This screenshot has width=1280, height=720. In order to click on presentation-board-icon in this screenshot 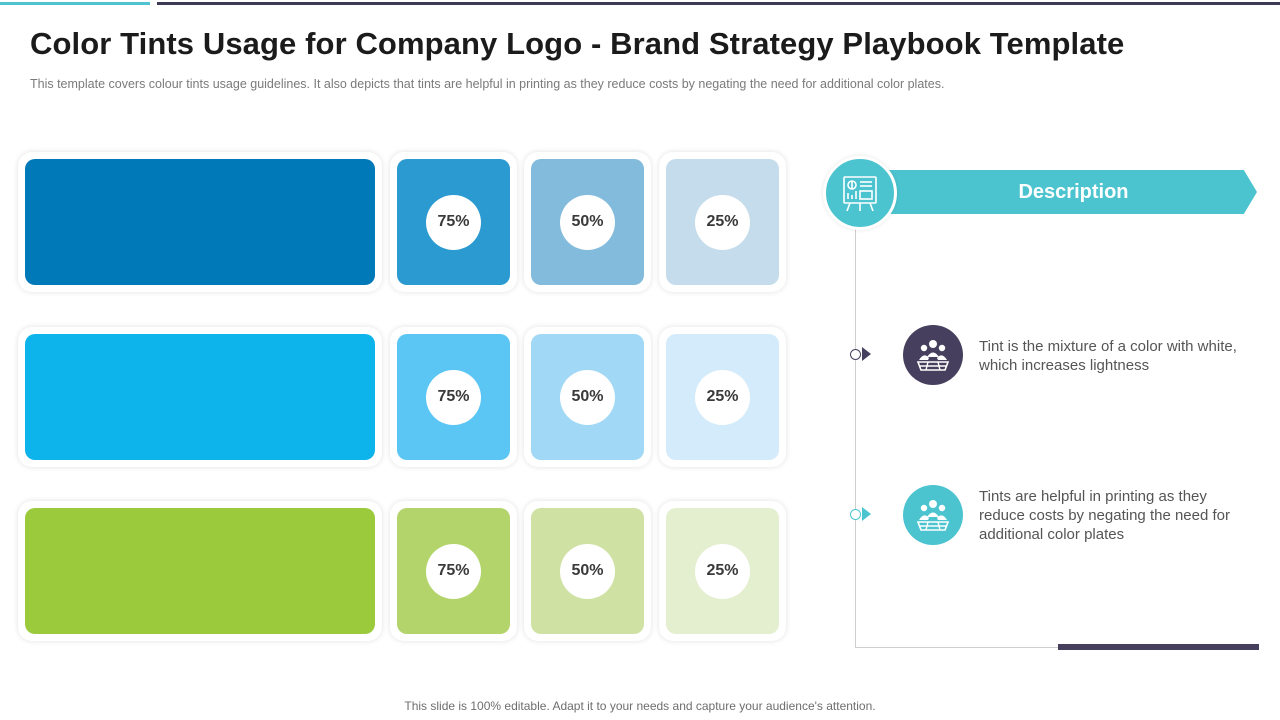, I will do `click(860, 193)`.